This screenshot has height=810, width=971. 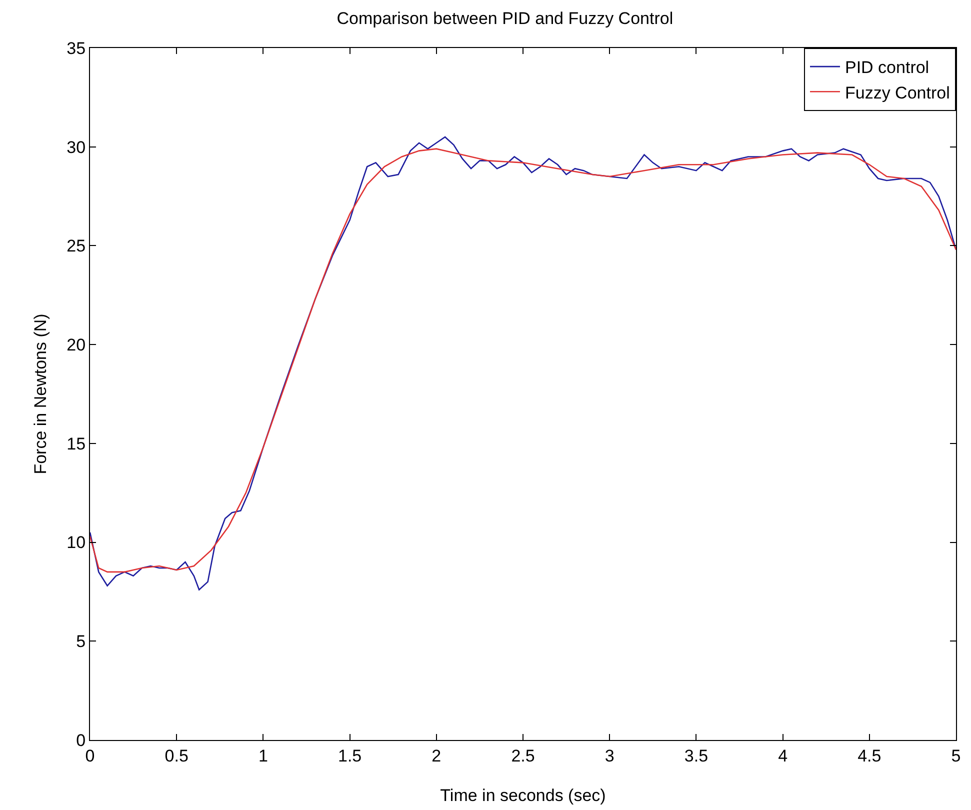 What do you see at coordinates (76, 246) in the screenshot?
I see `y-tick-label: 25` at bounding box center [76, 246].